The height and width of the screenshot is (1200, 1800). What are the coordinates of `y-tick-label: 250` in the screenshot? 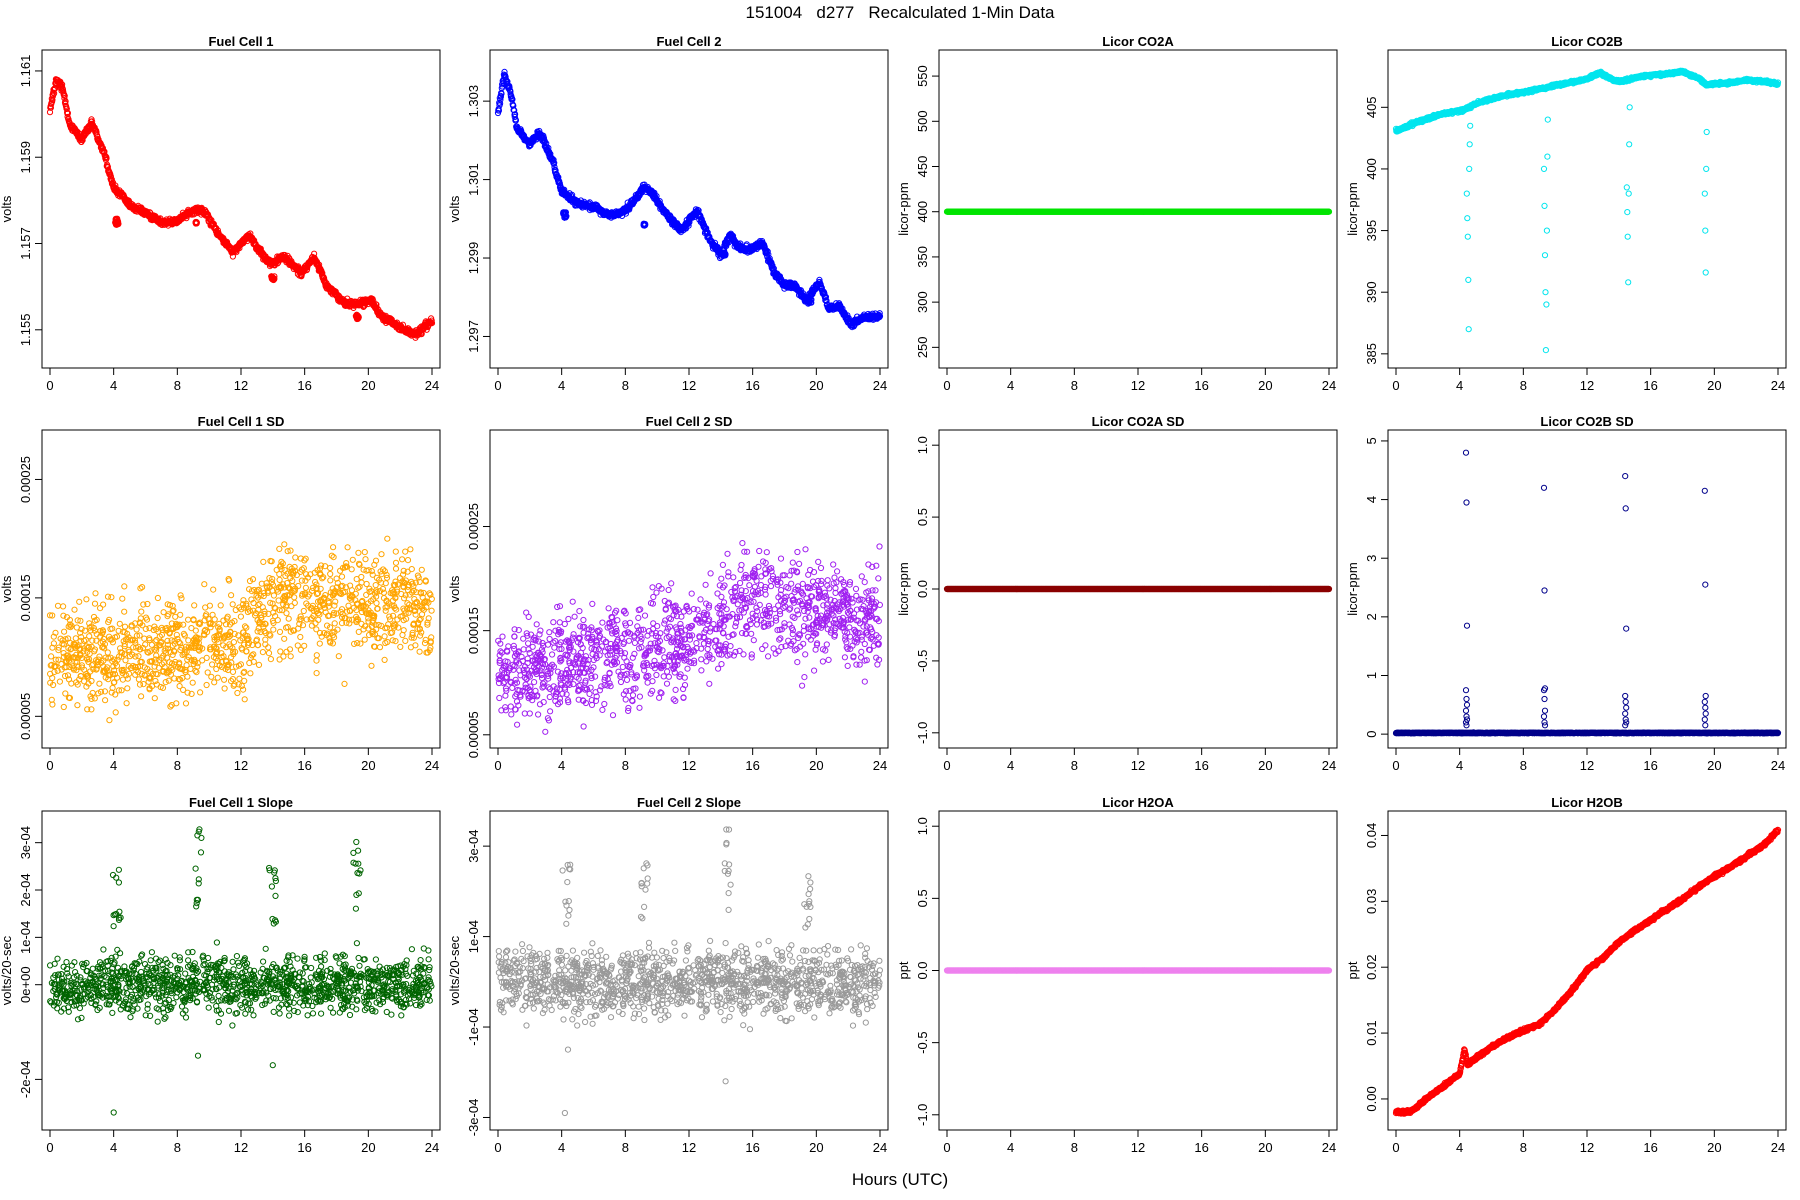 It's located at (922, 347).